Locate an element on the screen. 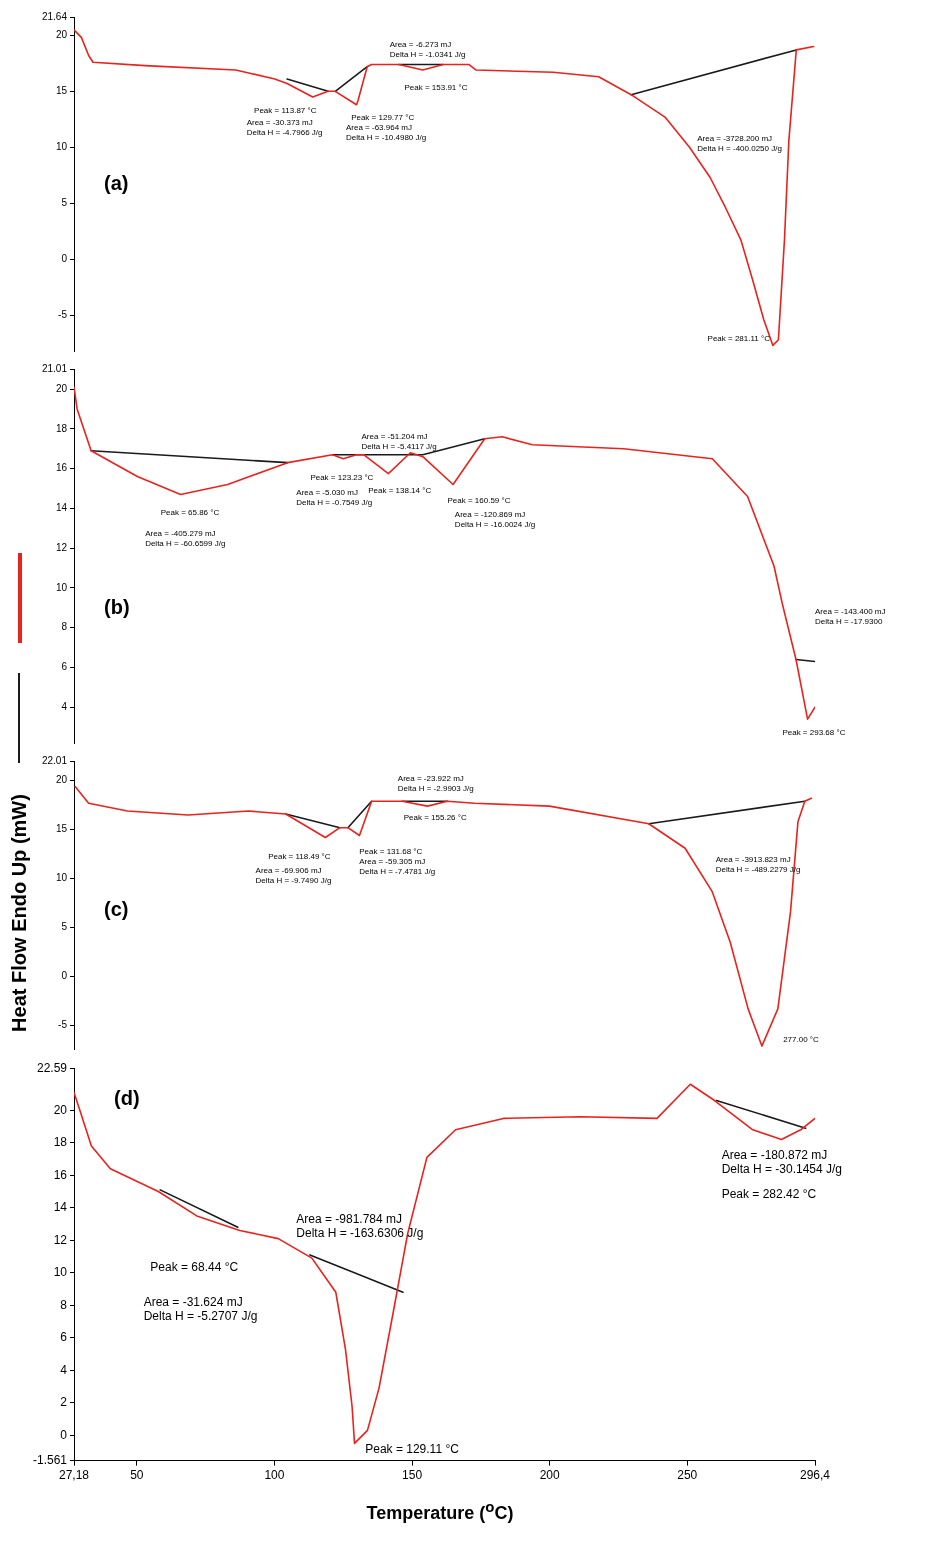  annotation: Area = -143.400 mJ Delta H = -17.9300 is located at coordinates (850, 616).